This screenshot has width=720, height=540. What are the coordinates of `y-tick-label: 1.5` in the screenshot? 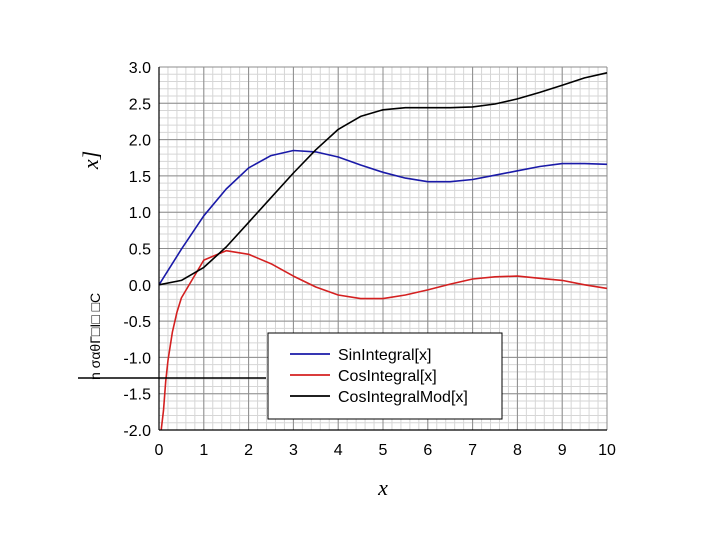 It's located at (140, 177).